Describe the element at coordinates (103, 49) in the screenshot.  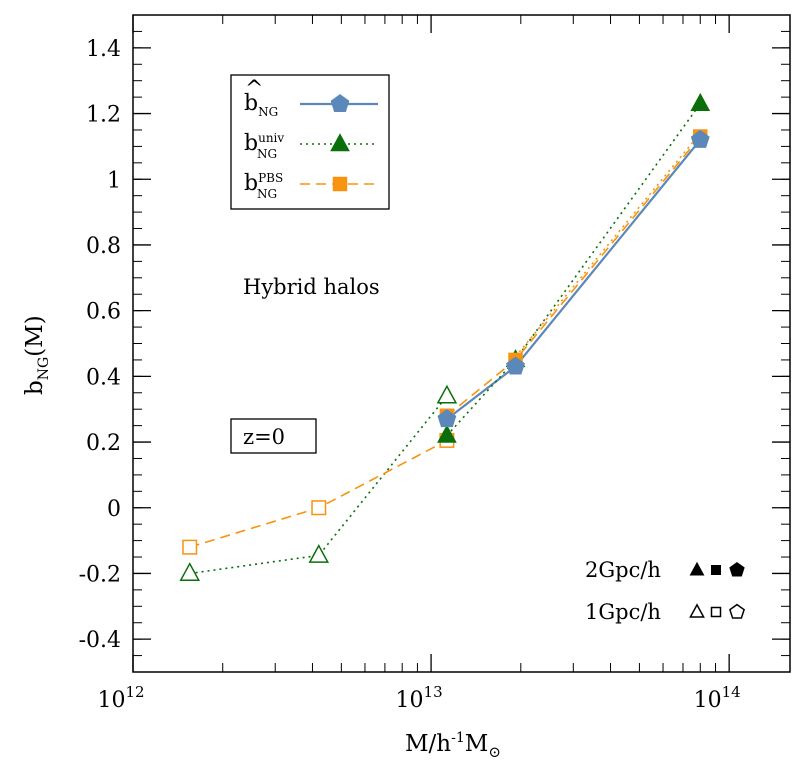
I see `y-tick-label: 1.4` at that location.